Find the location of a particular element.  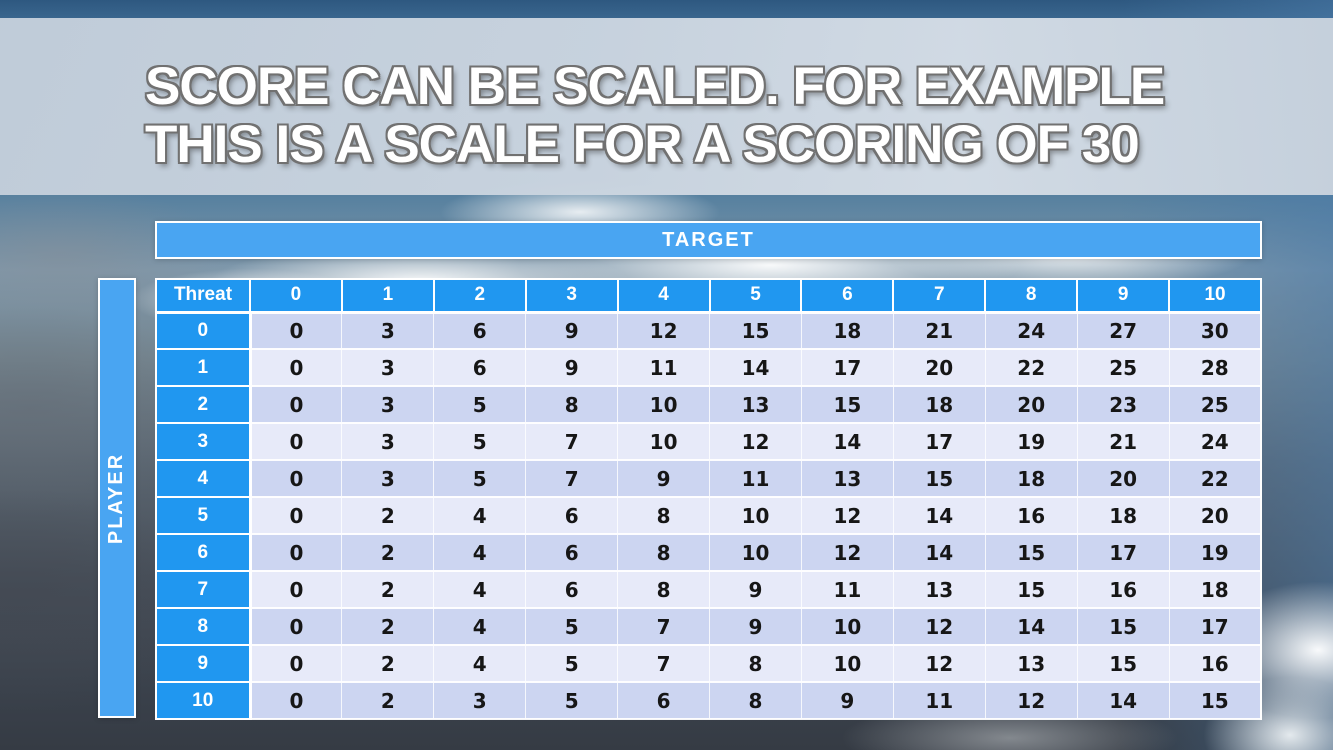

row-header: 7 is located at coordinates (203, 589).